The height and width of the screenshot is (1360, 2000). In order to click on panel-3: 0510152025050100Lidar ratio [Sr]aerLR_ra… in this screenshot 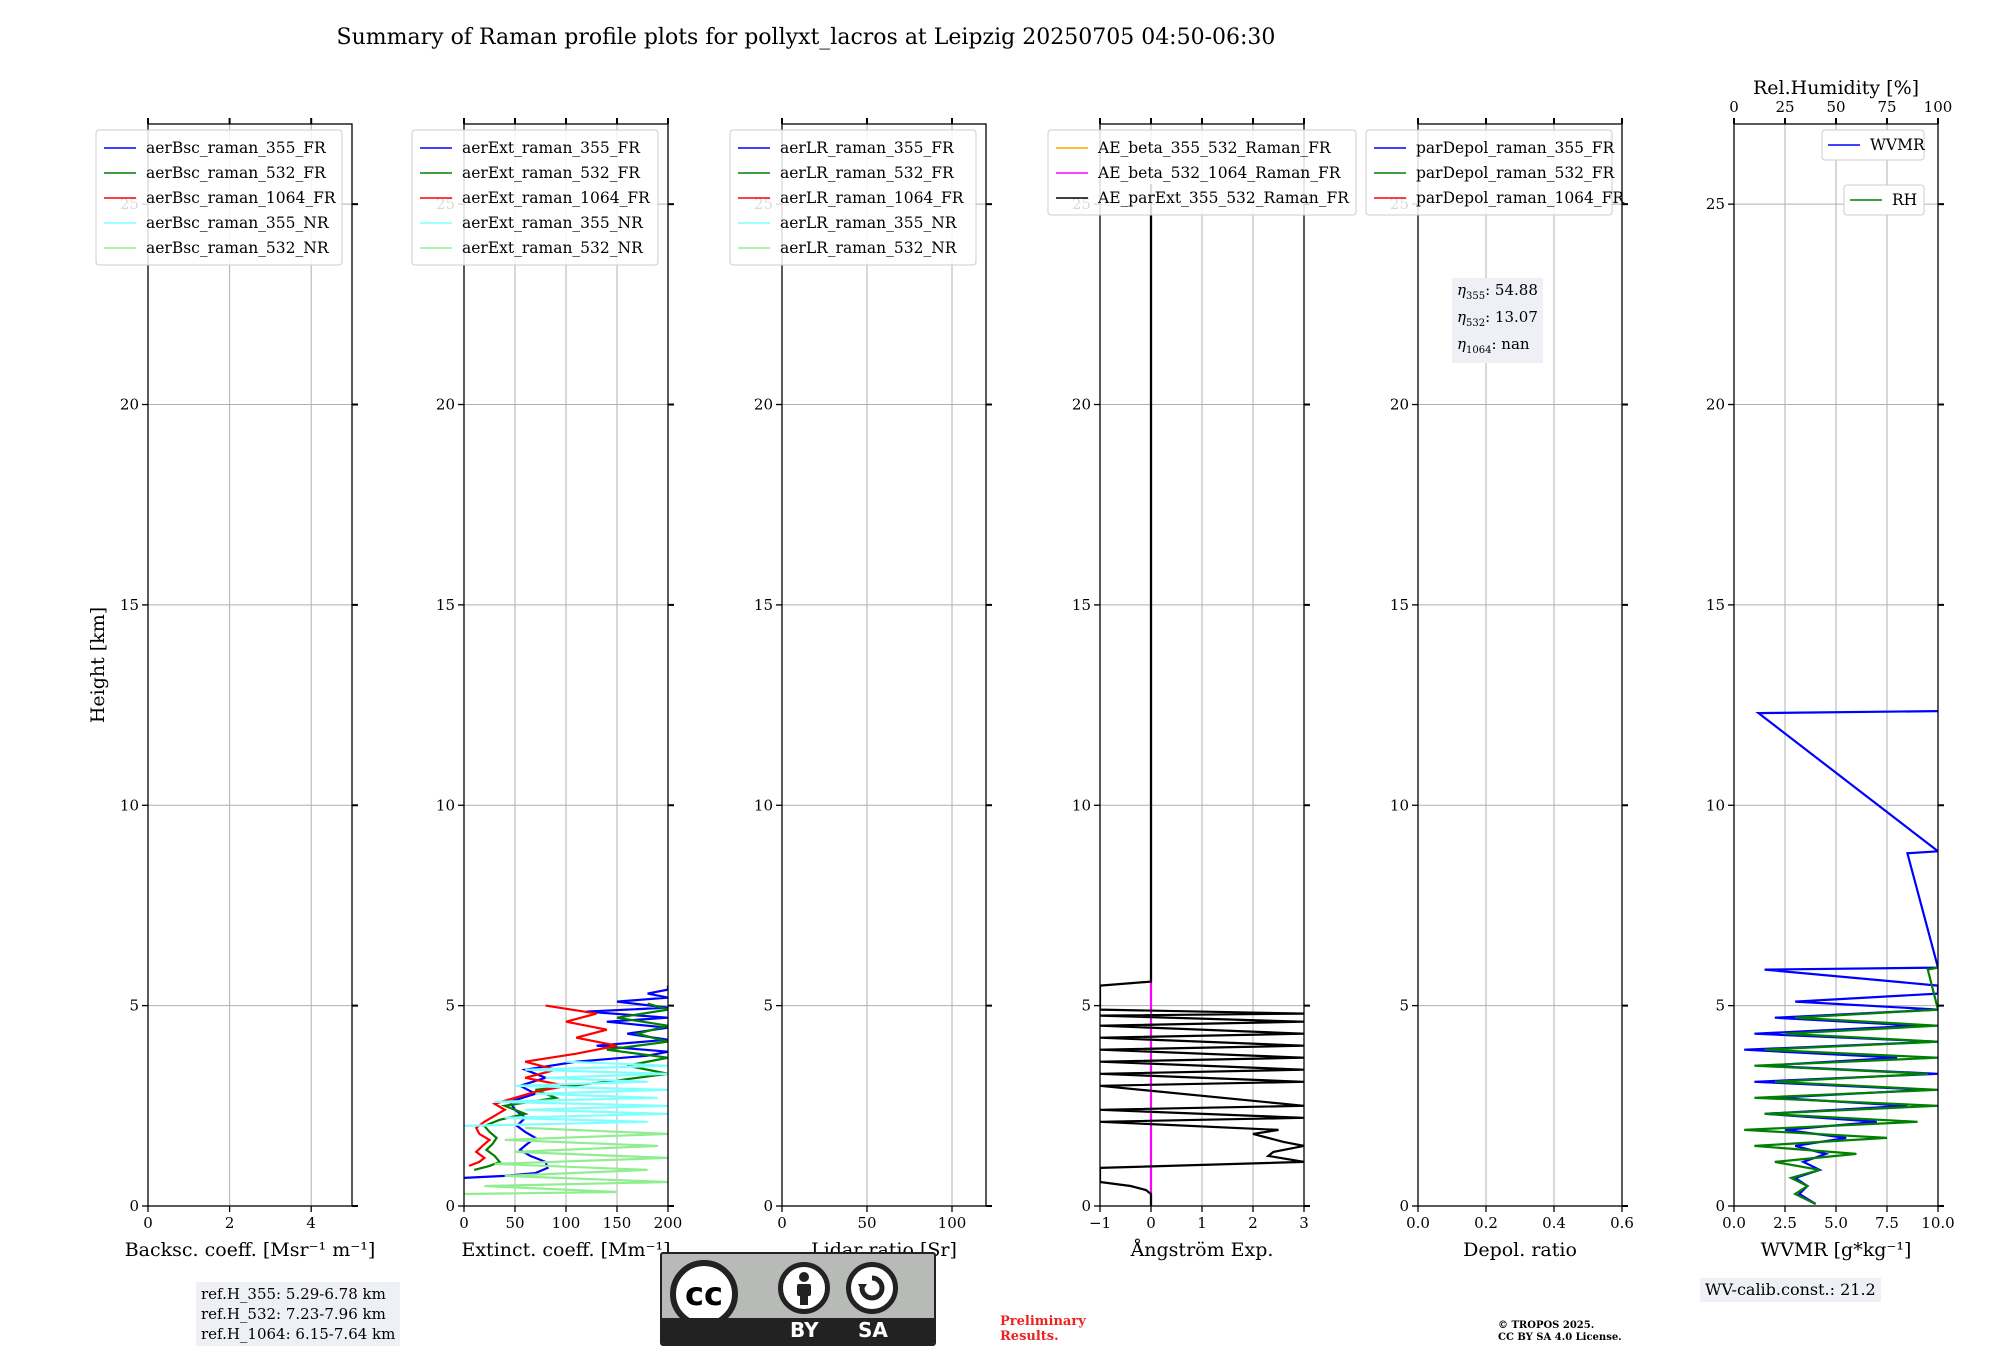, I will do `click(860, 689)`.